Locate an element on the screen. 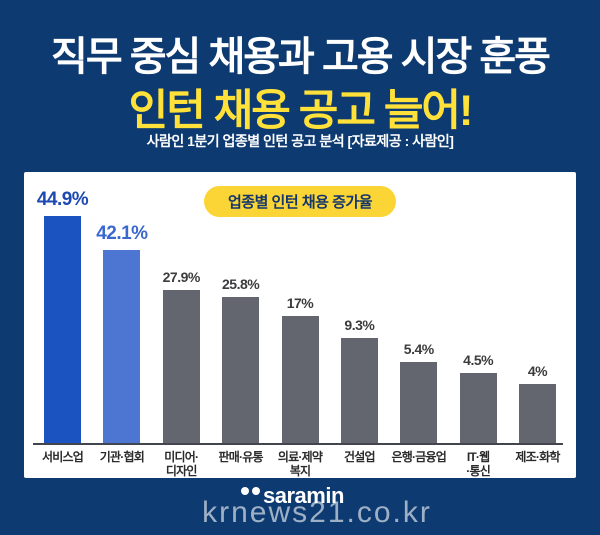  category-label: 미디어· 디자인 is located at coordinates (181, 464).